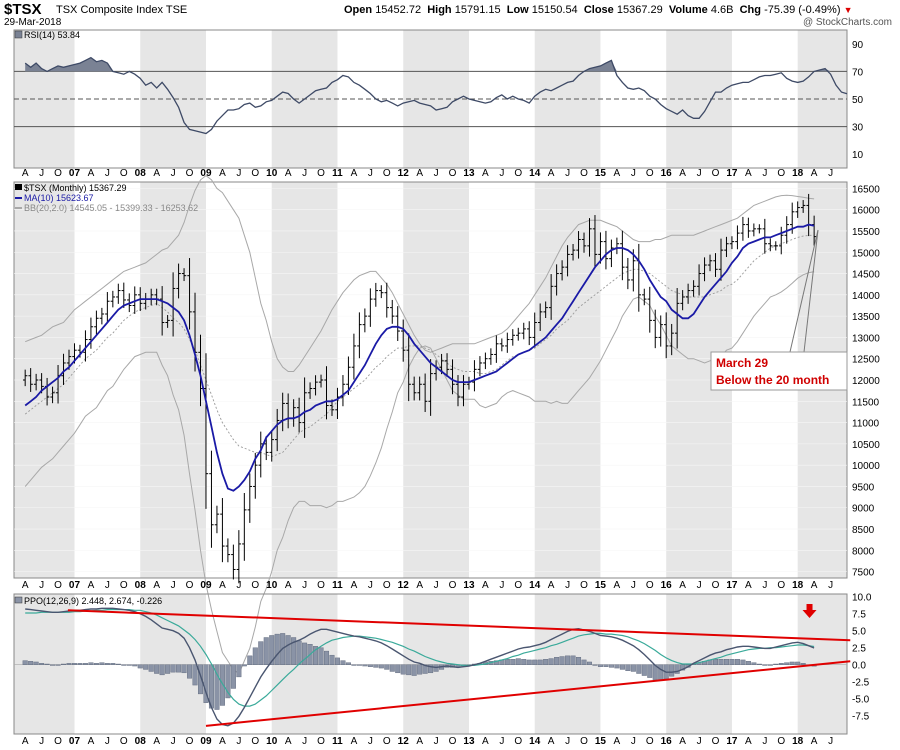 This screenshot has height=750, width=900. I want to click on x-tick-label: 12, so click(404, 173).